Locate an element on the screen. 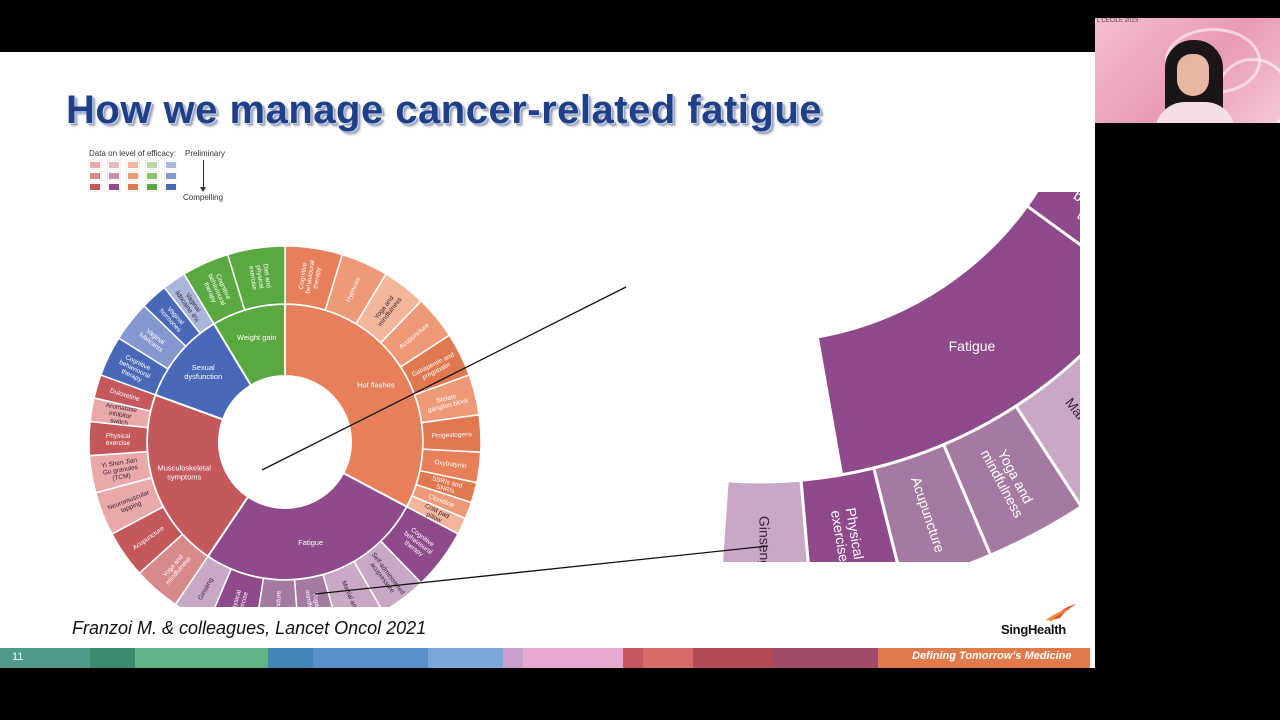  wheel-treatment-label: Physicalexercise is located at coordinates (118, 440).